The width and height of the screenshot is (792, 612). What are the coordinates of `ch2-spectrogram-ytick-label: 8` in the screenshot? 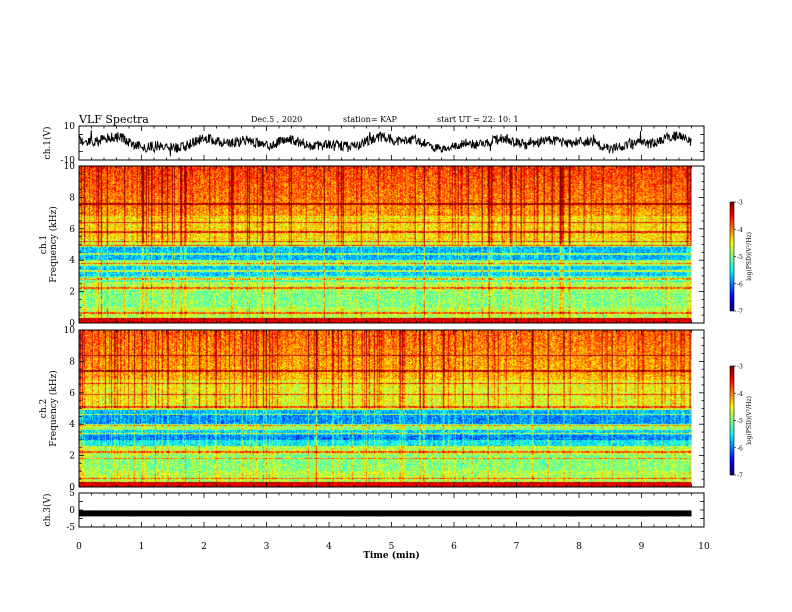 It's located at (72, 362).